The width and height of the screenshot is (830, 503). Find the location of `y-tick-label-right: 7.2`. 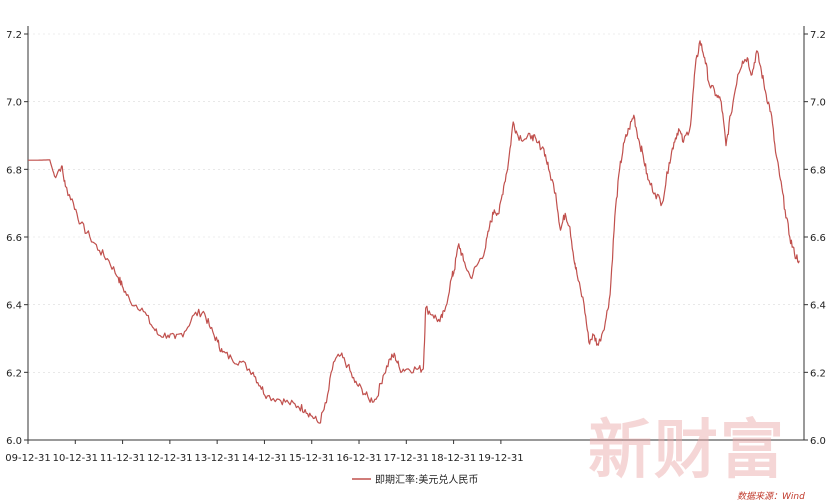

y-tick-label-right: 7.2 is located at coordinates (818, 35).